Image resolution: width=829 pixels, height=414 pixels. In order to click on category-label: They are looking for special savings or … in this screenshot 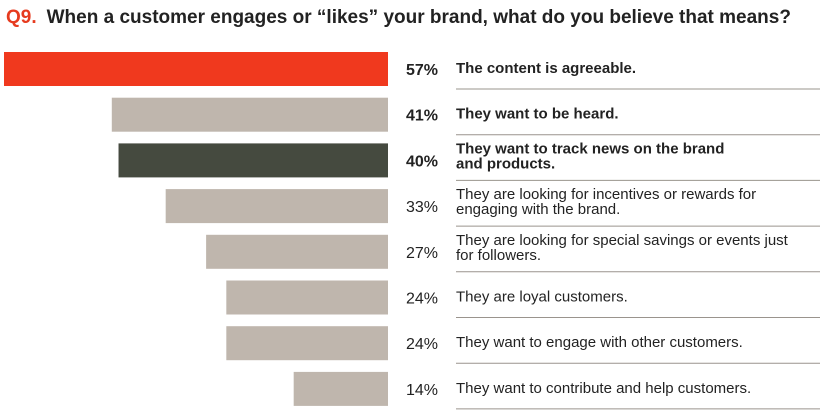, I will do `click(622, 248)`.